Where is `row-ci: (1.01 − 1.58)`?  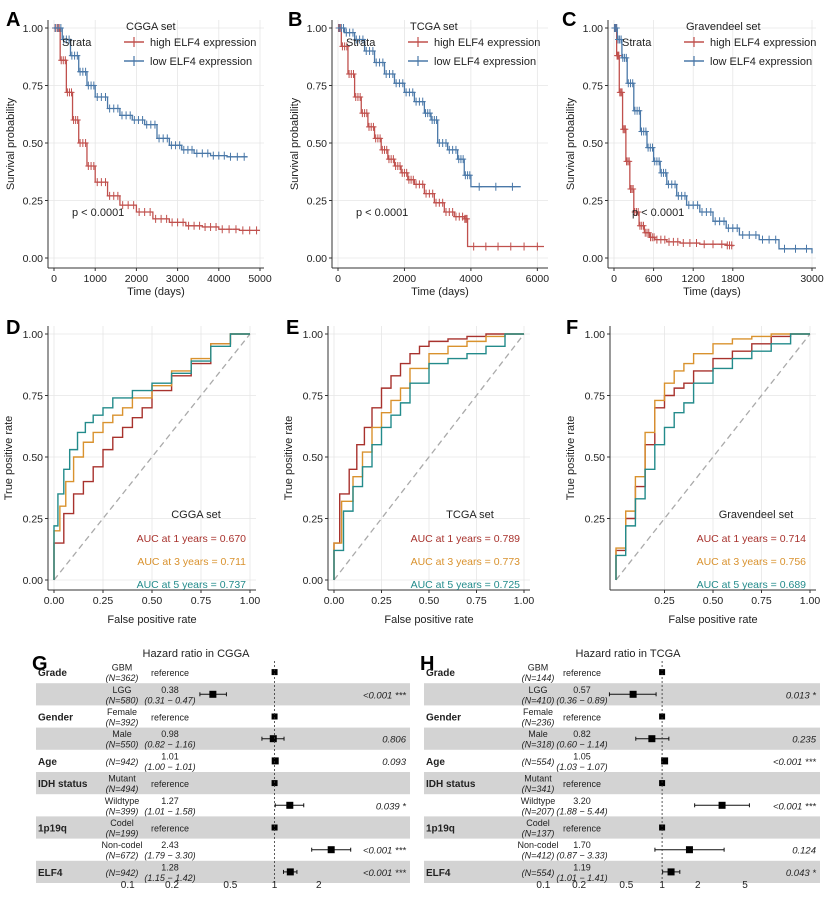
row-ci: (1.01 − 1.58) is located at coordinates (169, 811).